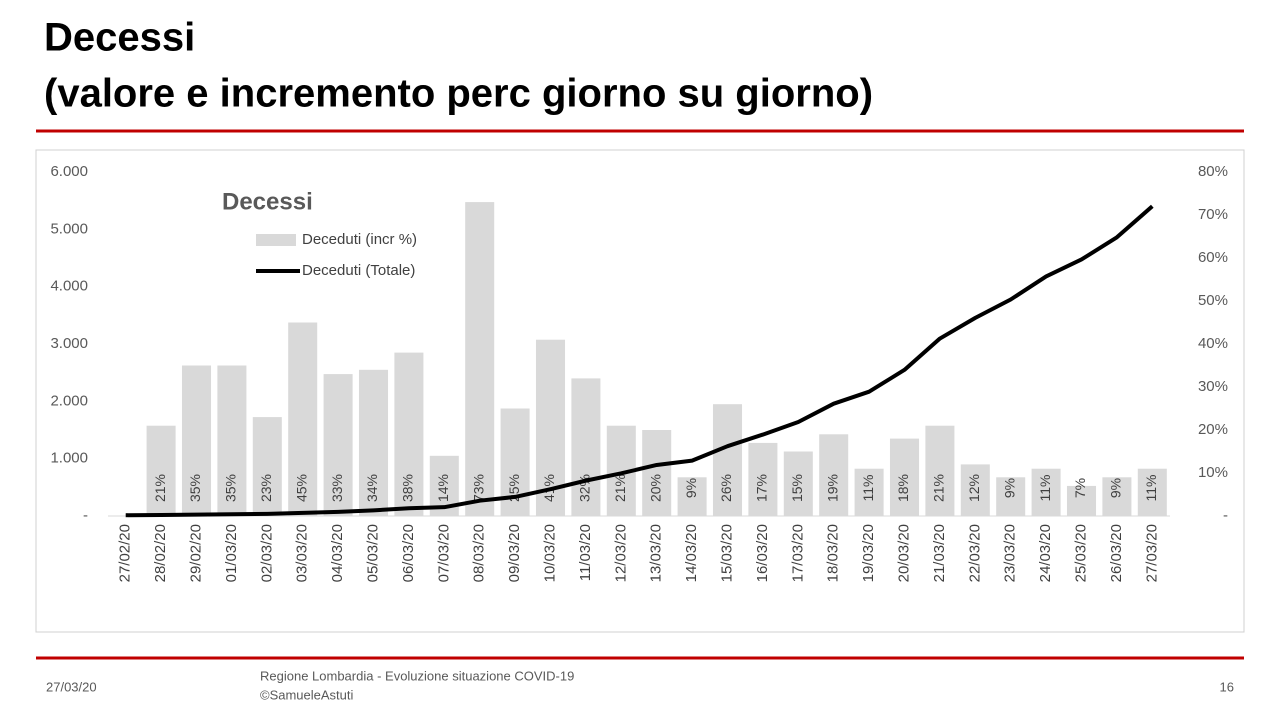  I want to click on data-label: 17%, so click(762, 488).